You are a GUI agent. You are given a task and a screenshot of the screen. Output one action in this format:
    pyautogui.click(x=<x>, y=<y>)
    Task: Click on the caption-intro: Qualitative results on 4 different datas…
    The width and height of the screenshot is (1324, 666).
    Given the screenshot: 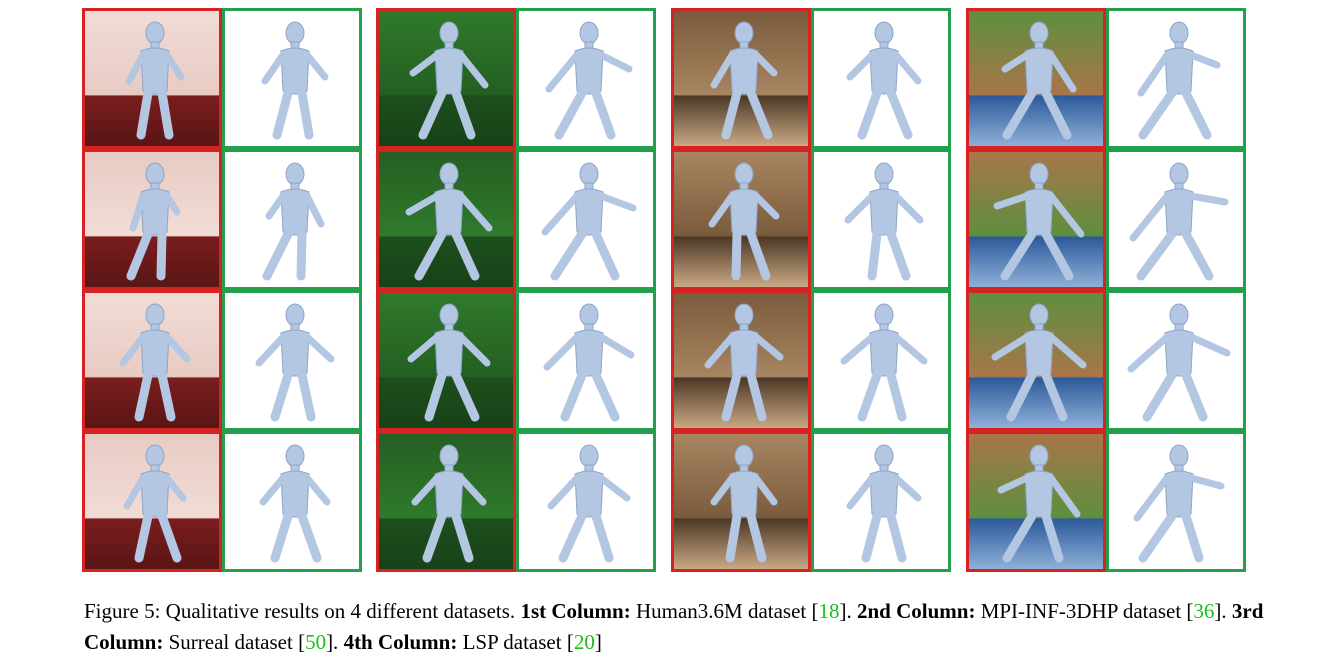 What is the action you would take?
    pyautogui.click(x=340, y=611)
    